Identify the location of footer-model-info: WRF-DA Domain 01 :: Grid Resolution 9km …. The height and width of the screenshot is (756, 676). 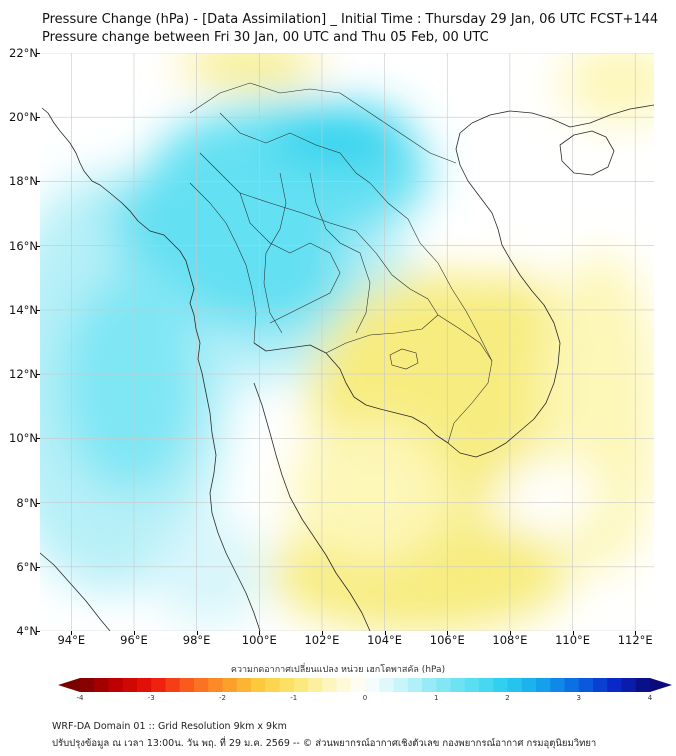
(169, 726).